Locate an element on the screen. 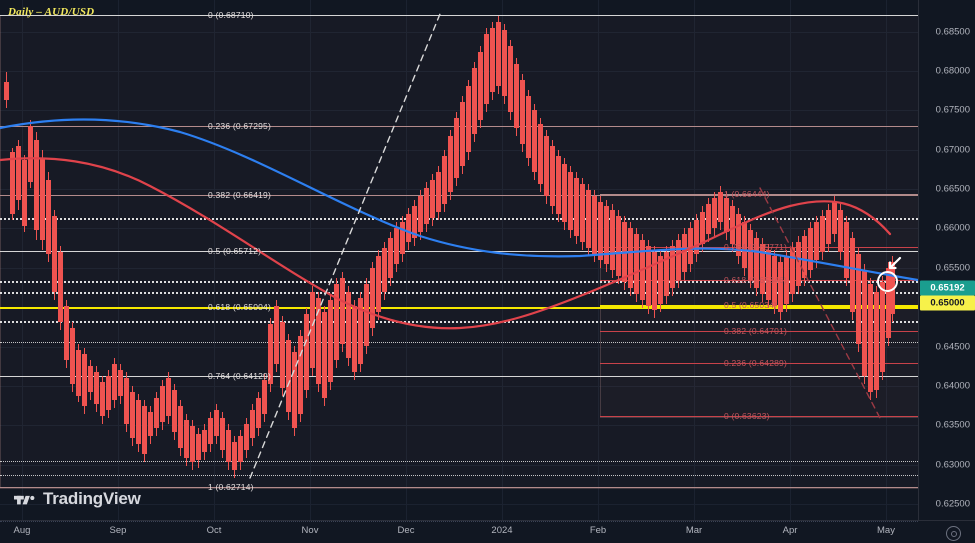  tradingview-watermark: TradingView is located at coordinates (77, 499).